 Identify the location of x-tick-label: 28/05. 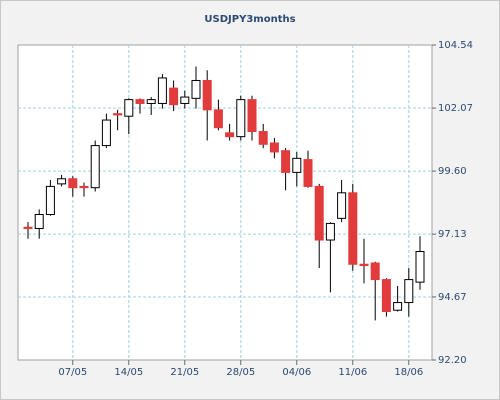
(240, 372).